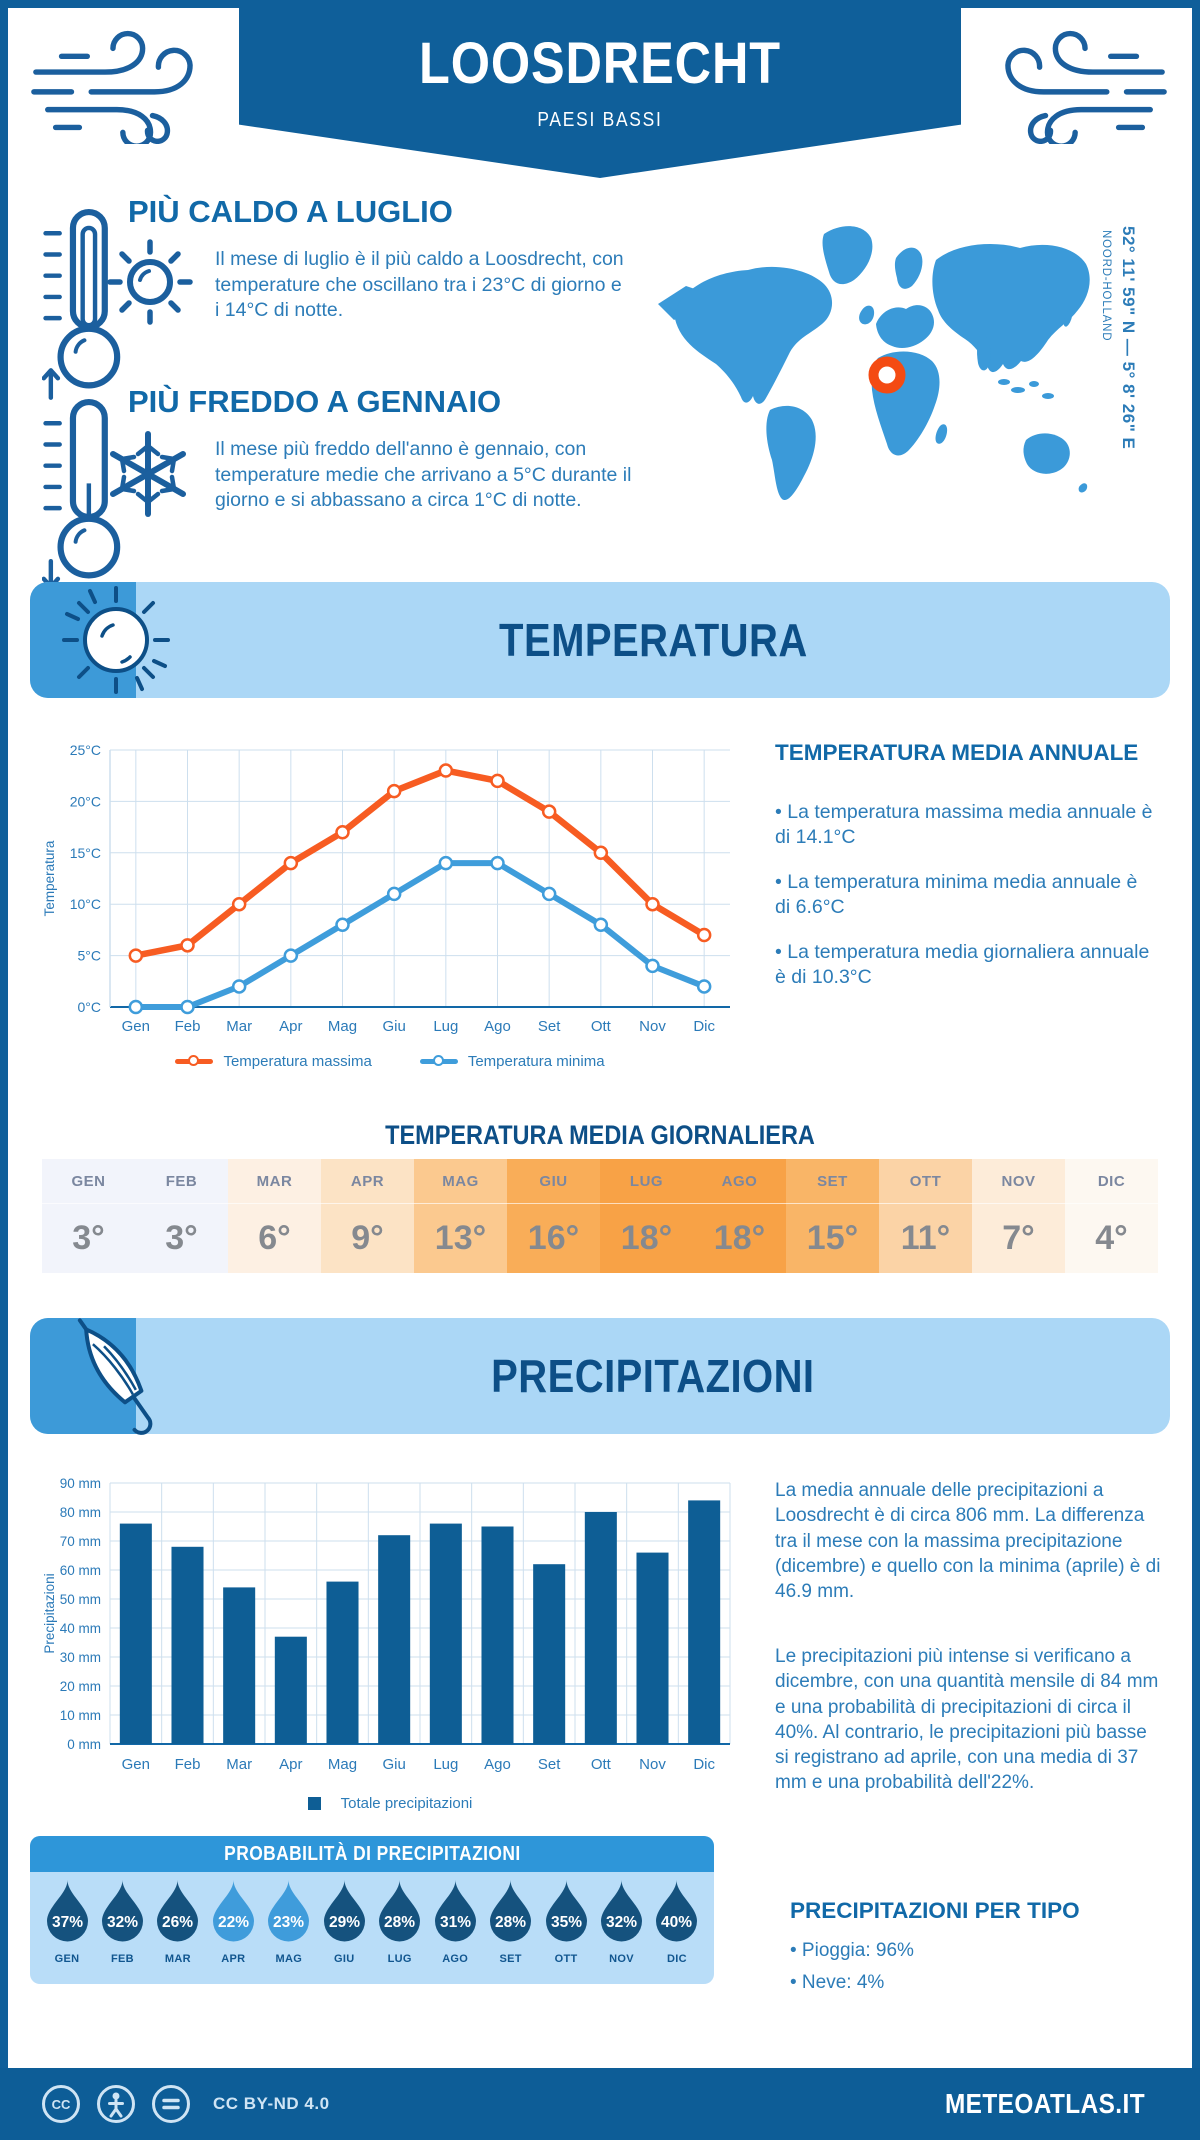 This screenshot has height=2140, width=1200. What do you see at coordinates (233, 1911) in the screenshot?
I see `droplet-icon: 22%` at bounding box center [233, 1911].